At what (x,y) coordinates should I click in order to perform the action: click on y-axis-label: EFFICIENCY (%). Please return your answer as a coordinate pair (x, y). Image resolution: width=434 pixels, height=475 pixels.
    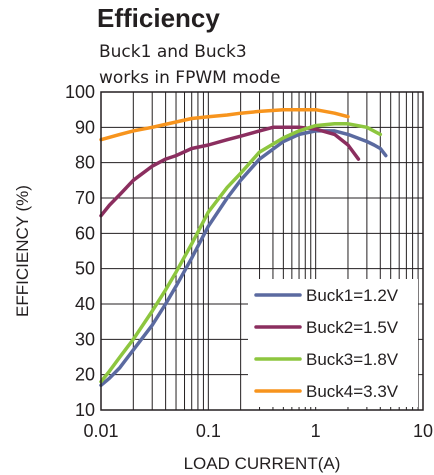
    Looking at the image, I should click on (22, 251).